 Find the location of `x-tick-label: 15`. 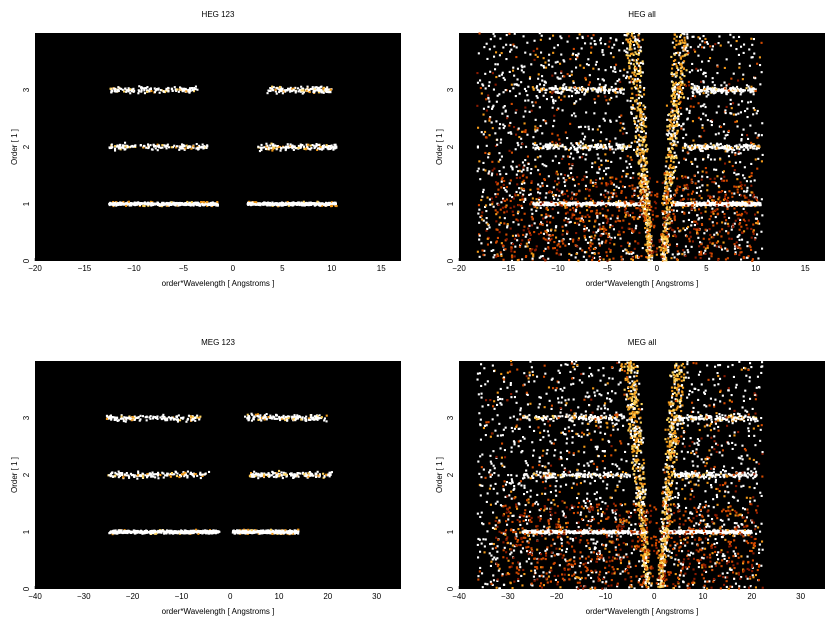

x-tick-label: 15 is located at coordinates (381, 268).